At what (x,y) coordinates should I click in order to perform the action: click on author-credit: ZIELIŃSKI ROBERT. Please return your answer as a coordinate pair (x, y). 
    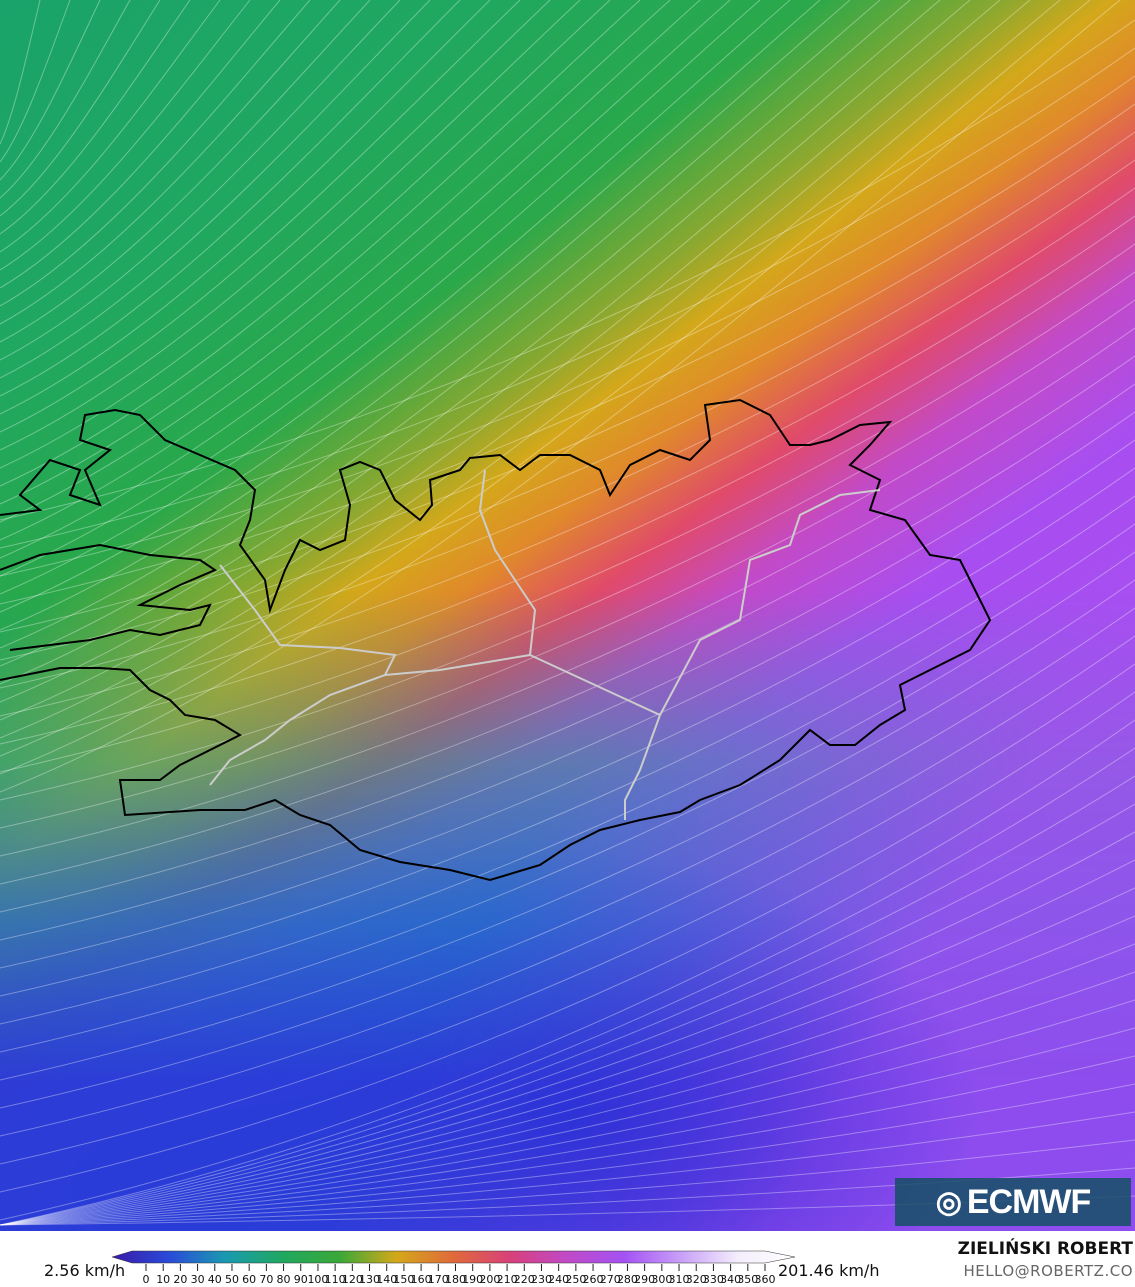
    Looking at the image, I should click on (1045, 1249).